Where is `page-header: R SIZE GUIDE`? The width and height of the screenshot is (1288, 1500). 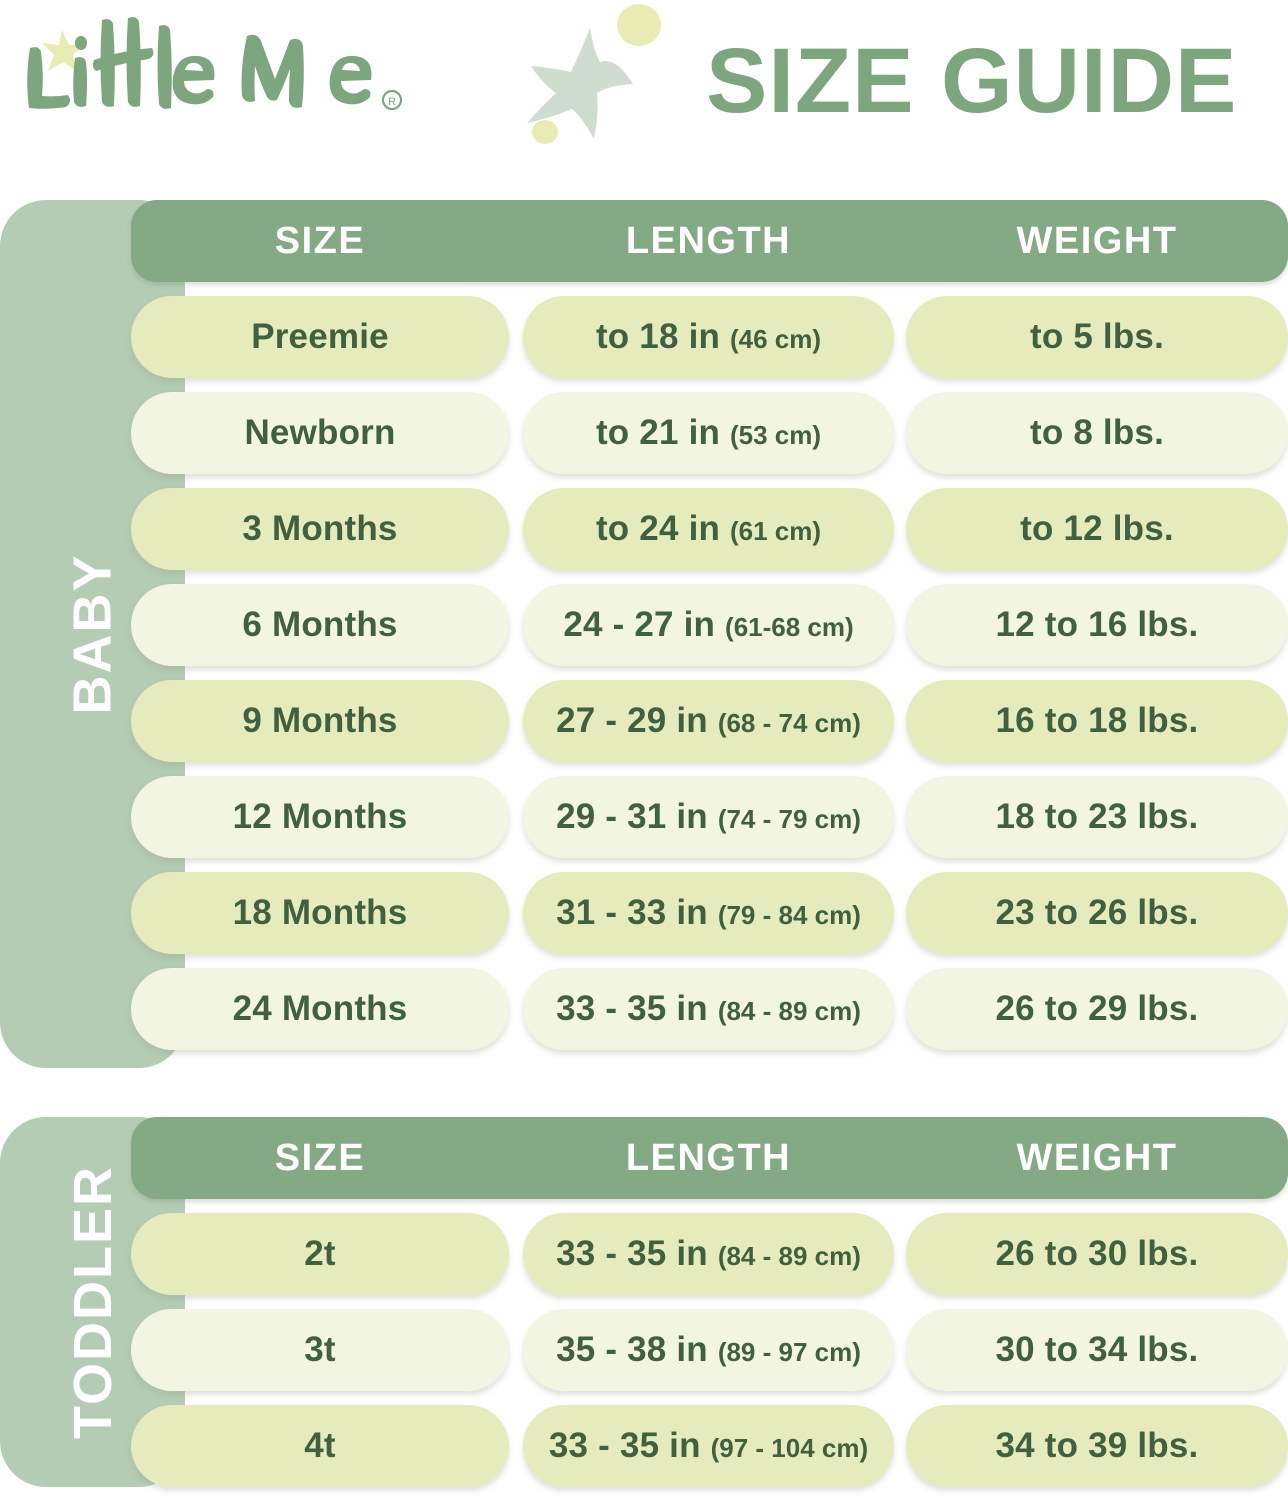 page-header: R SIZE GUIDE is located at coordinates (644, 95).